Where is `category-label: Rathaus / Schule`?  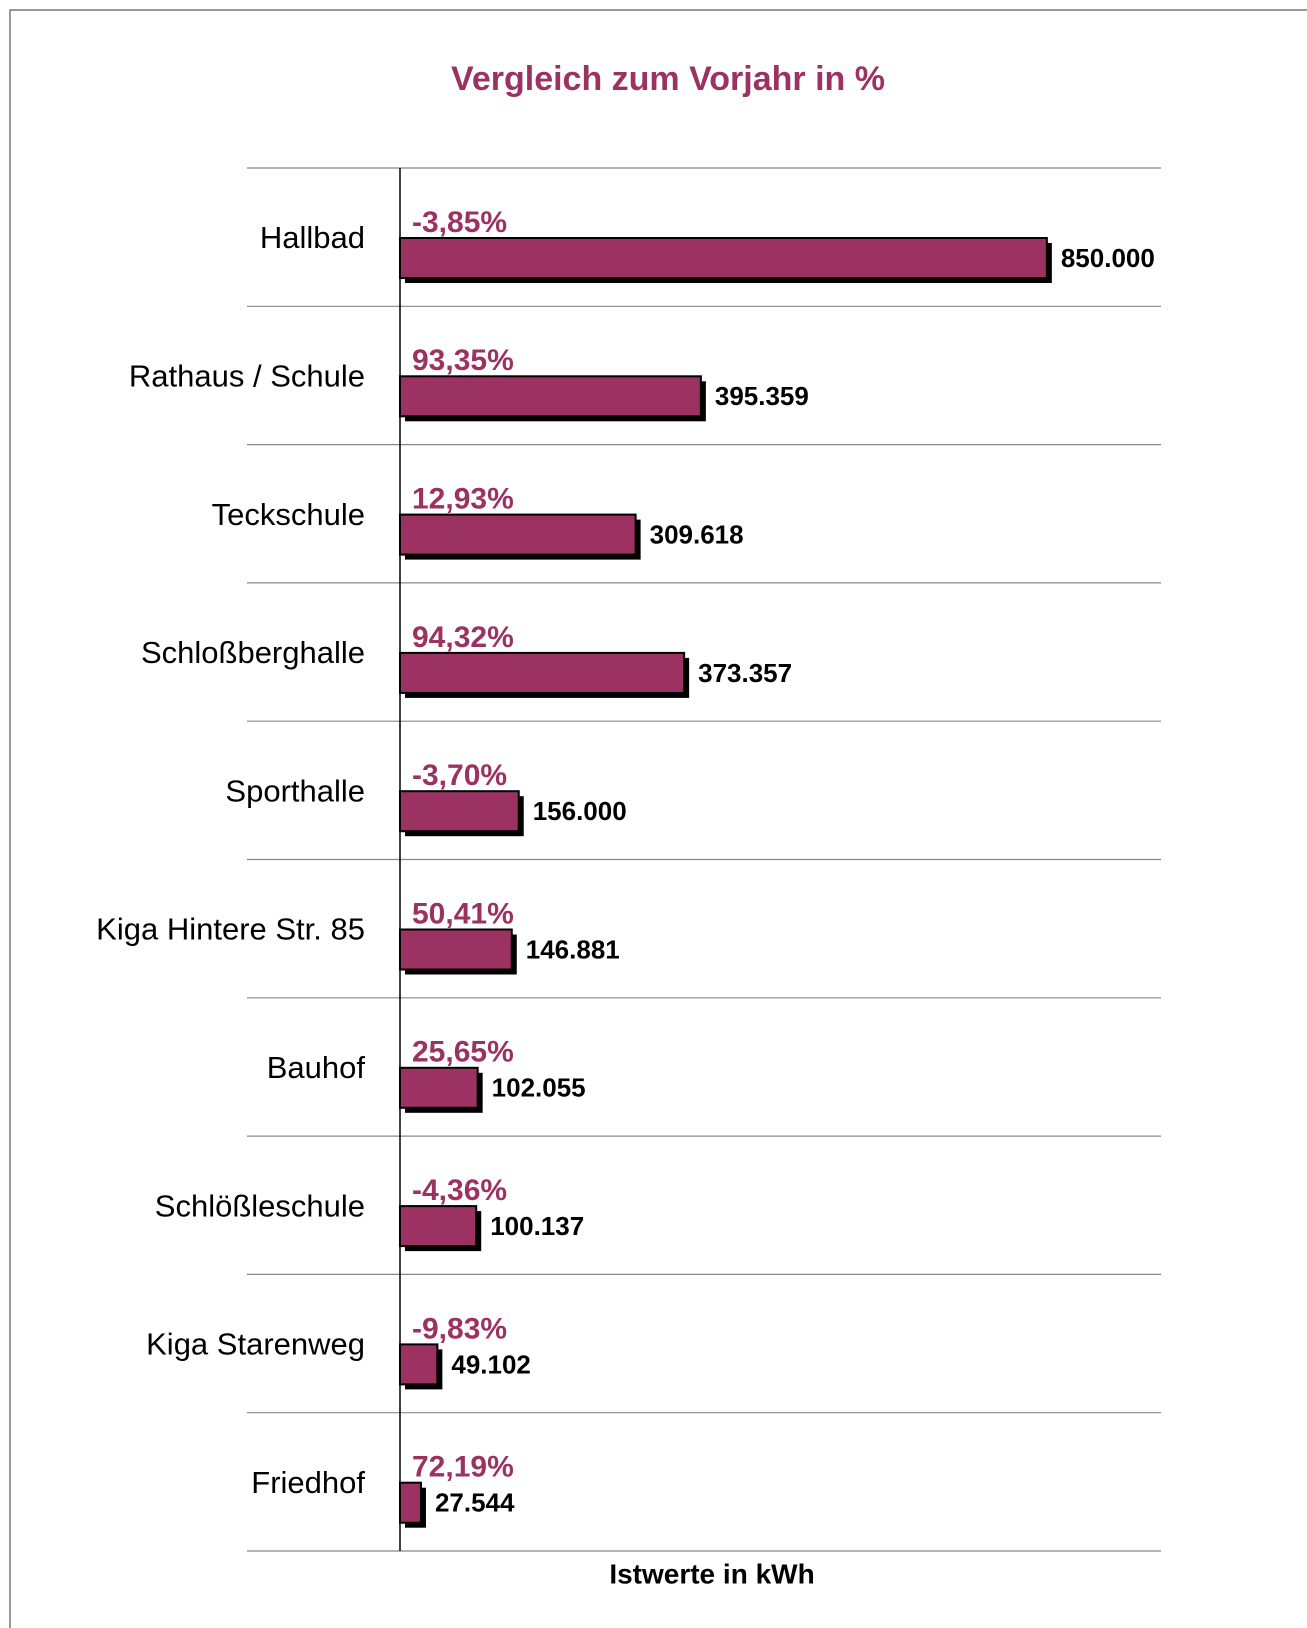 category-label: Rathaus / Schule is located at coordinates (247, 375).